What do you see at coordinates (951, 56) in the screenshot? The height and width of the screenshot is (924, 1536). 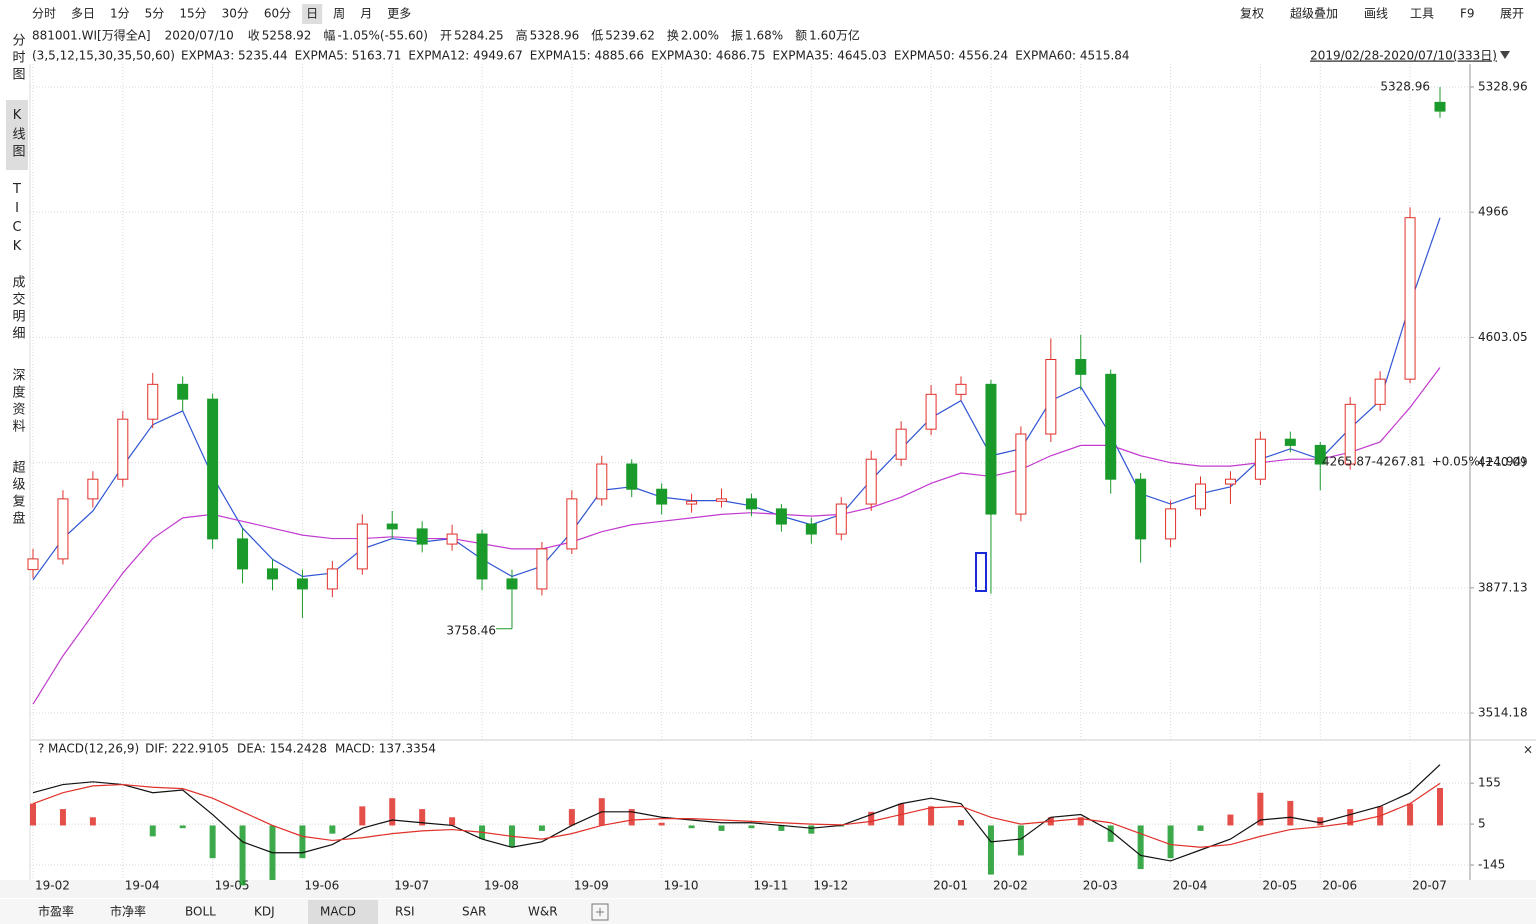 I see `legend-item: EXPMA50: 4556.24` at bounding box center [951, 56].